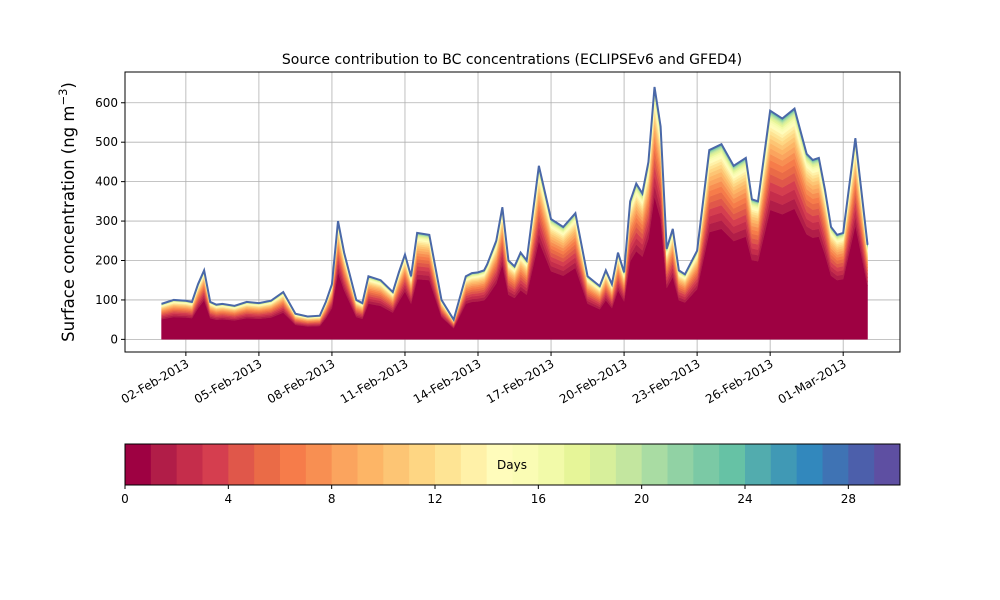  I want to click on colorbar-tick-label: 24, so click(744, 499).